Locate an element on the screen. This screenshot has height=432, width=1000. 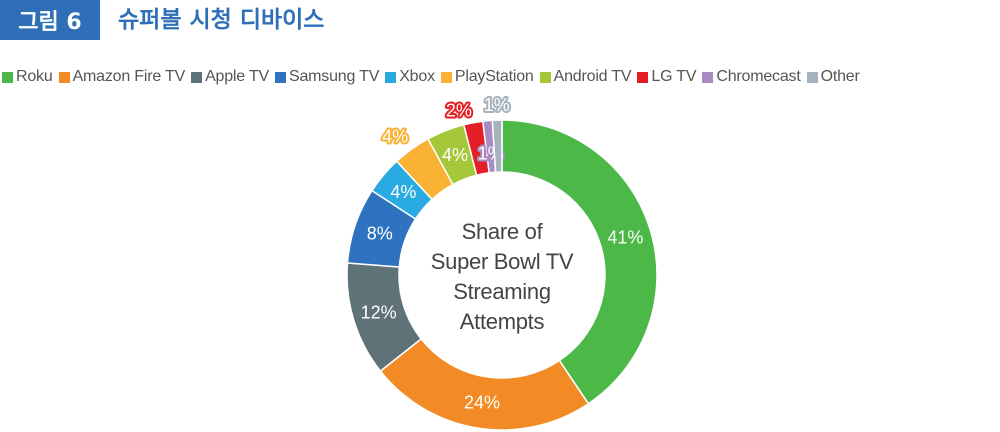
legend-item: PlayStation is located at coordinates (487, 77).